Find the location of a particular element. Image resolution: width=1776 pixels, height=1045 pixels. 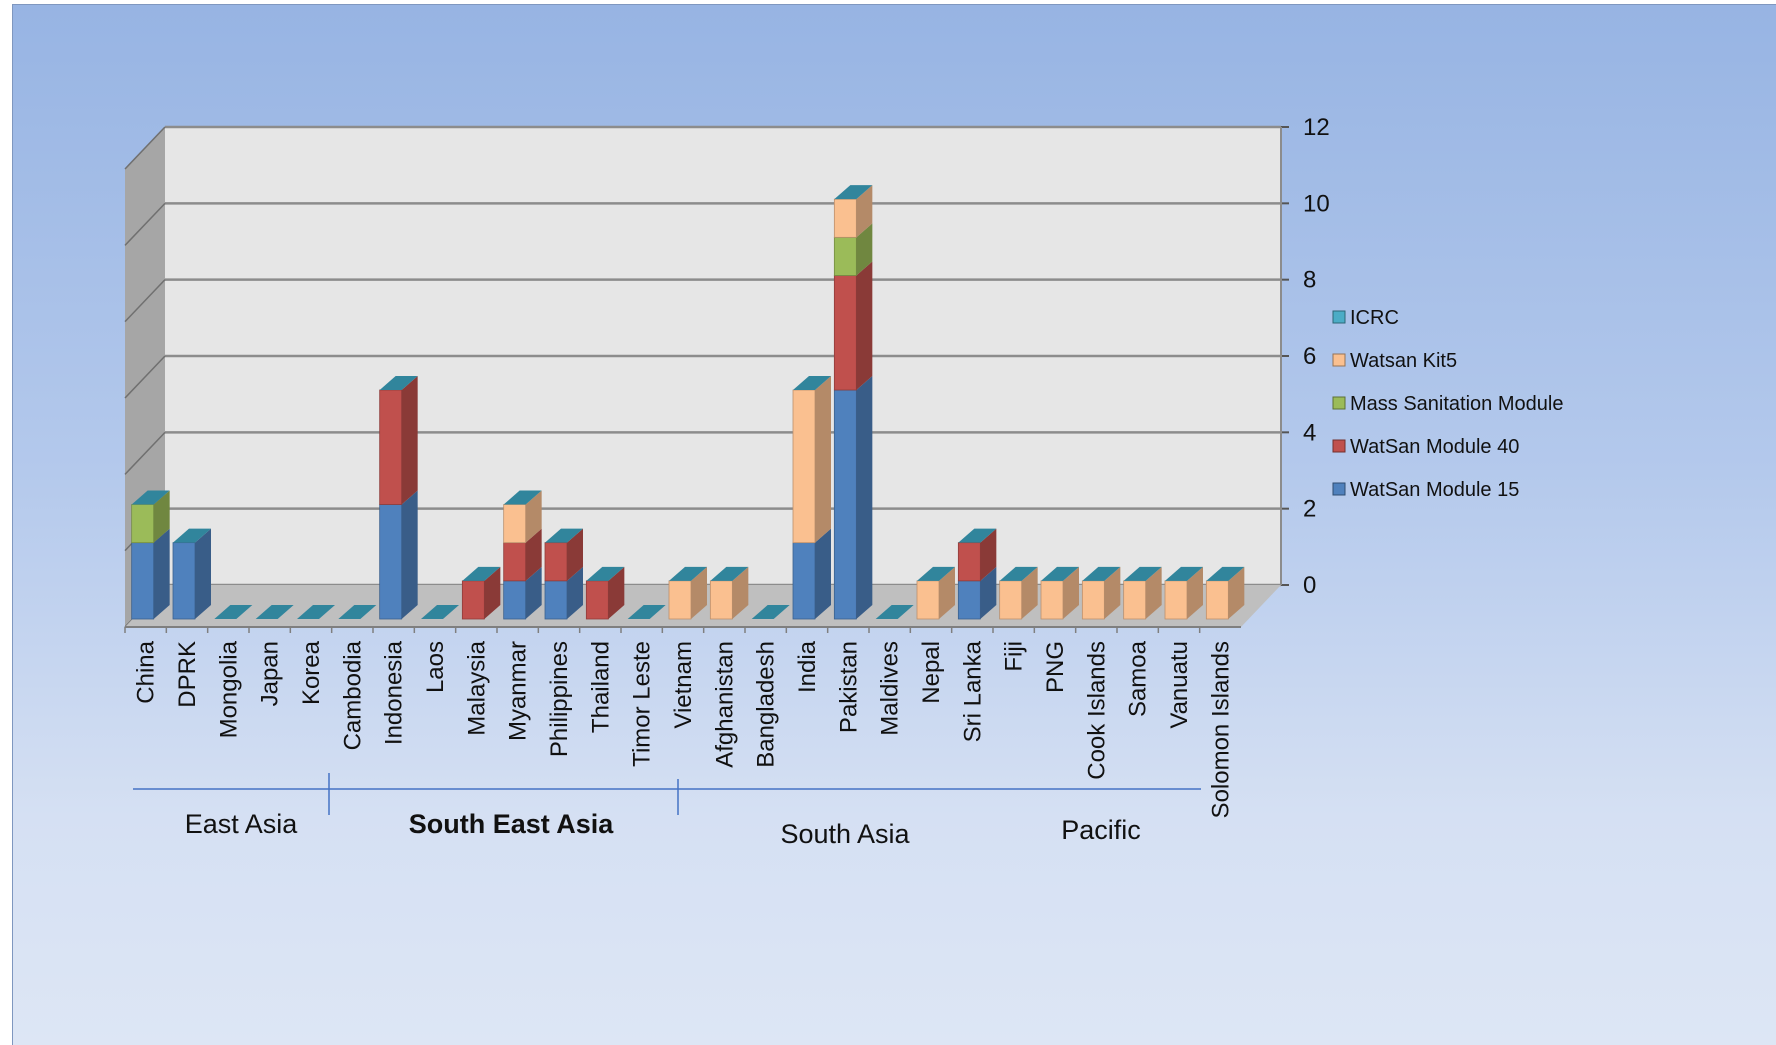

category-label: Cambodia is located at coordinates (352, 695).